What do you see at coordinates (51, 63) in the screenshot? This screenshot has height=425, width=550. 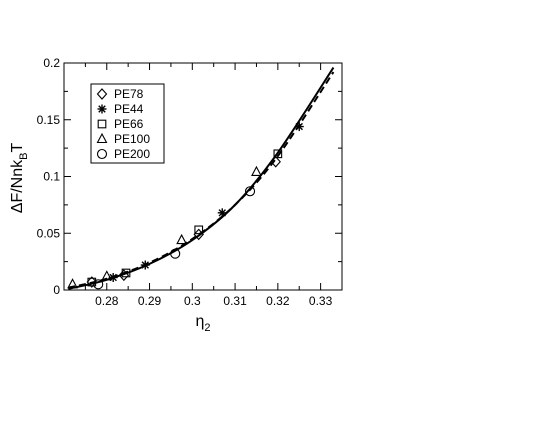 I see `y-tick-label: 0.2` at bounding box center [51, 63].